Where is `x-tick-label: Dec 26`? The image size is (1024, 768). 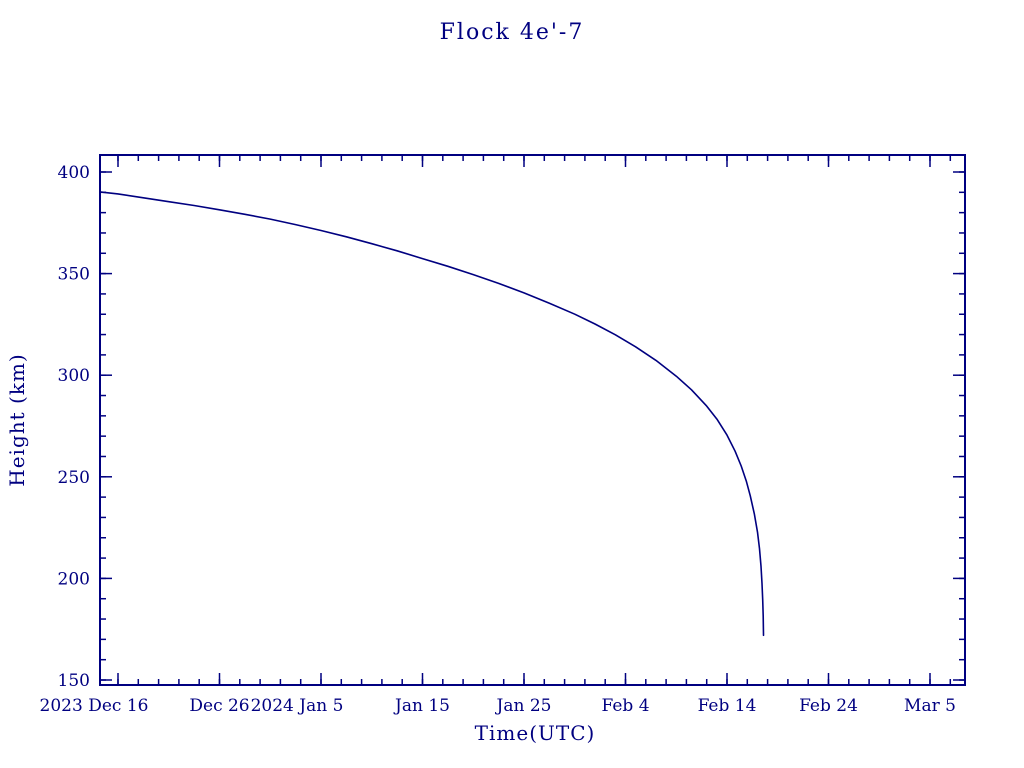
x-tick-label: Dec 26 is located at coordinates (219, 706).